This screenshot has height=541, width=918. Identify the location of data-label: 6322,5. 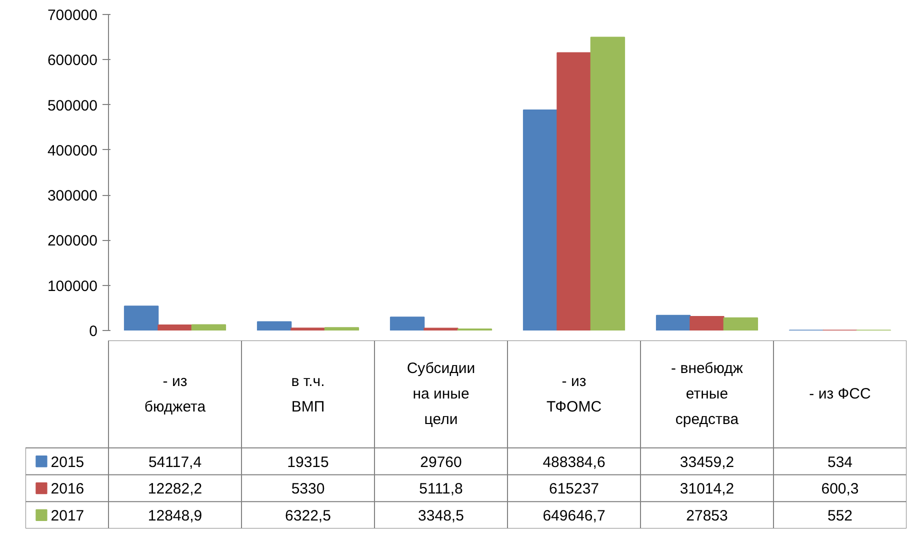
(308, 516).